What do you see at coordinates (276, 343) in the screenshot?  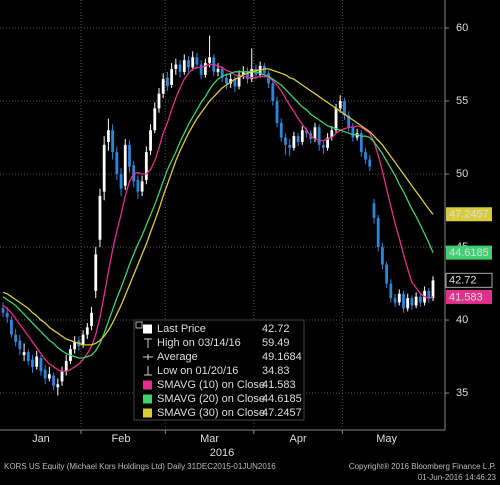 I see `legend-value: 59.49` at bounding box center [276, 343].